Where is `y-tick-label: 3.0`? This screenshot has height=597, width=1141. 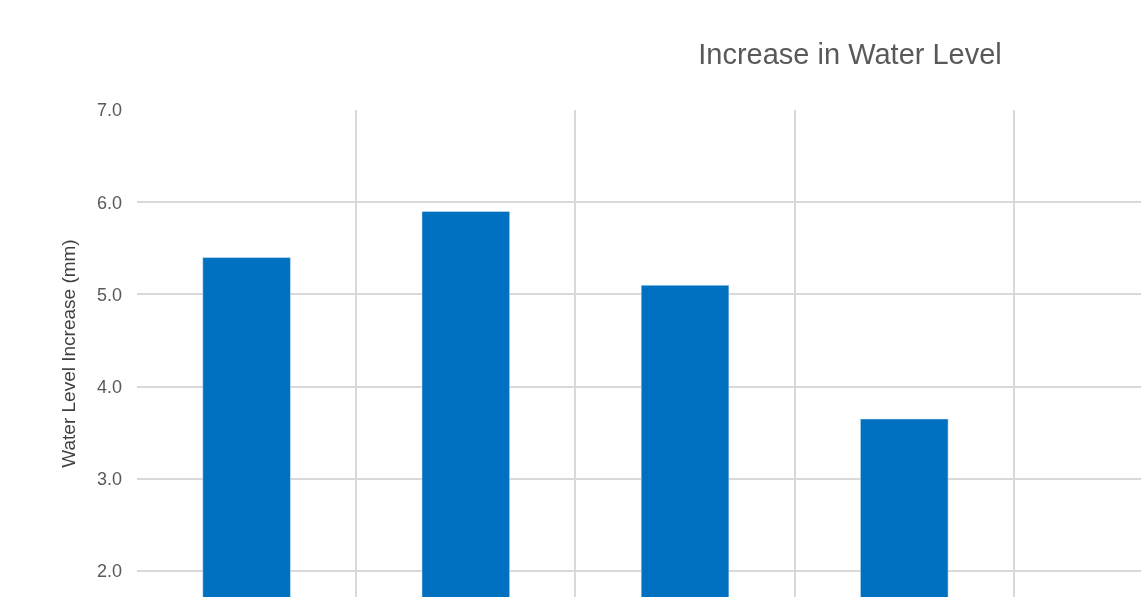
y-tick-label: 3.0 is located at coordinates (109, 479).